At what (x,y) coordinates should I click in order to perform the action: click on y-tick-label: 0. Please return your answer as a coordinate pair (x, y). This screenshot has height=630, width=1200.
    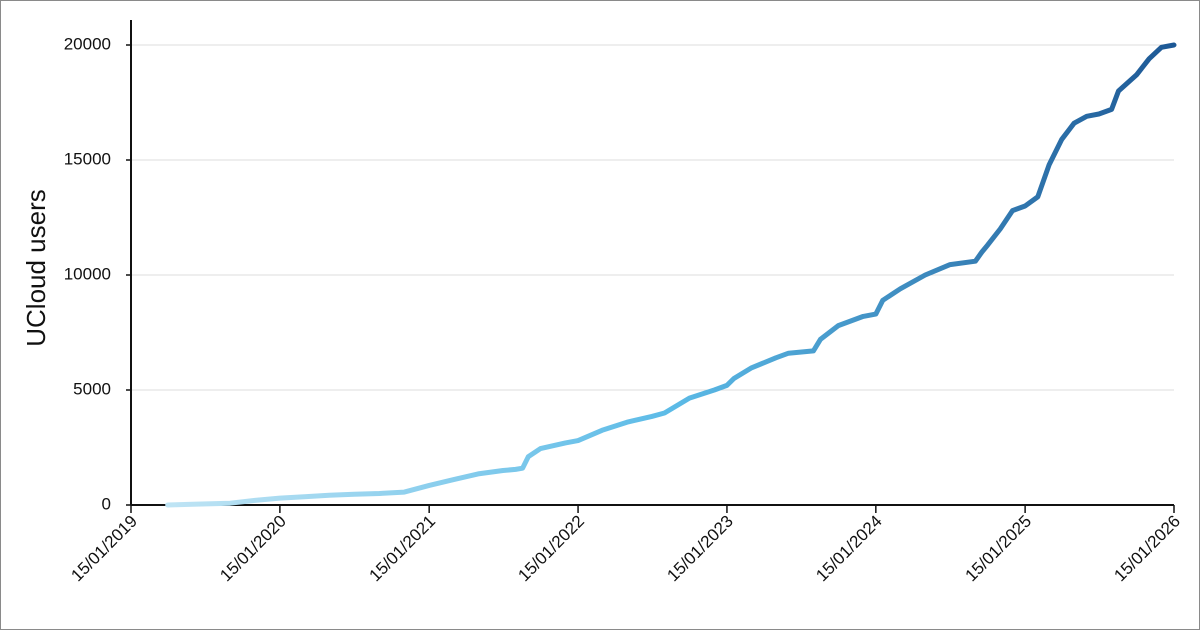
    Looking at the image, I should click on (106, 503).